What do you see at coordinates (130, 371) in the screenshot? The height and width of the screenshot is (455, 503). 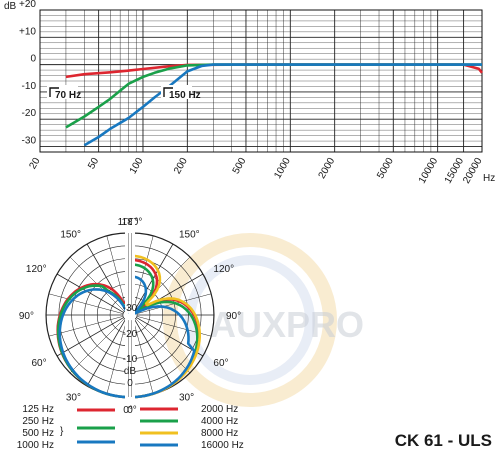 I see `ring-label: dB` at bounding box center [130, 371].